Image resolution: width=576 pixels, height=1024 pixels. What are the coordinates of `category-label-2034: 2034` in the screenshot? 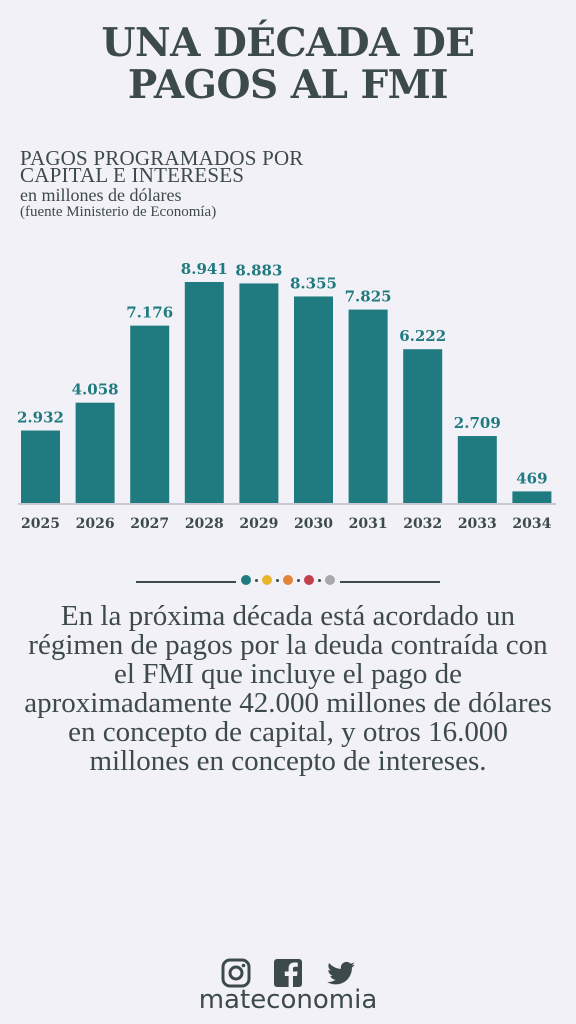 It's located at (531, 524).